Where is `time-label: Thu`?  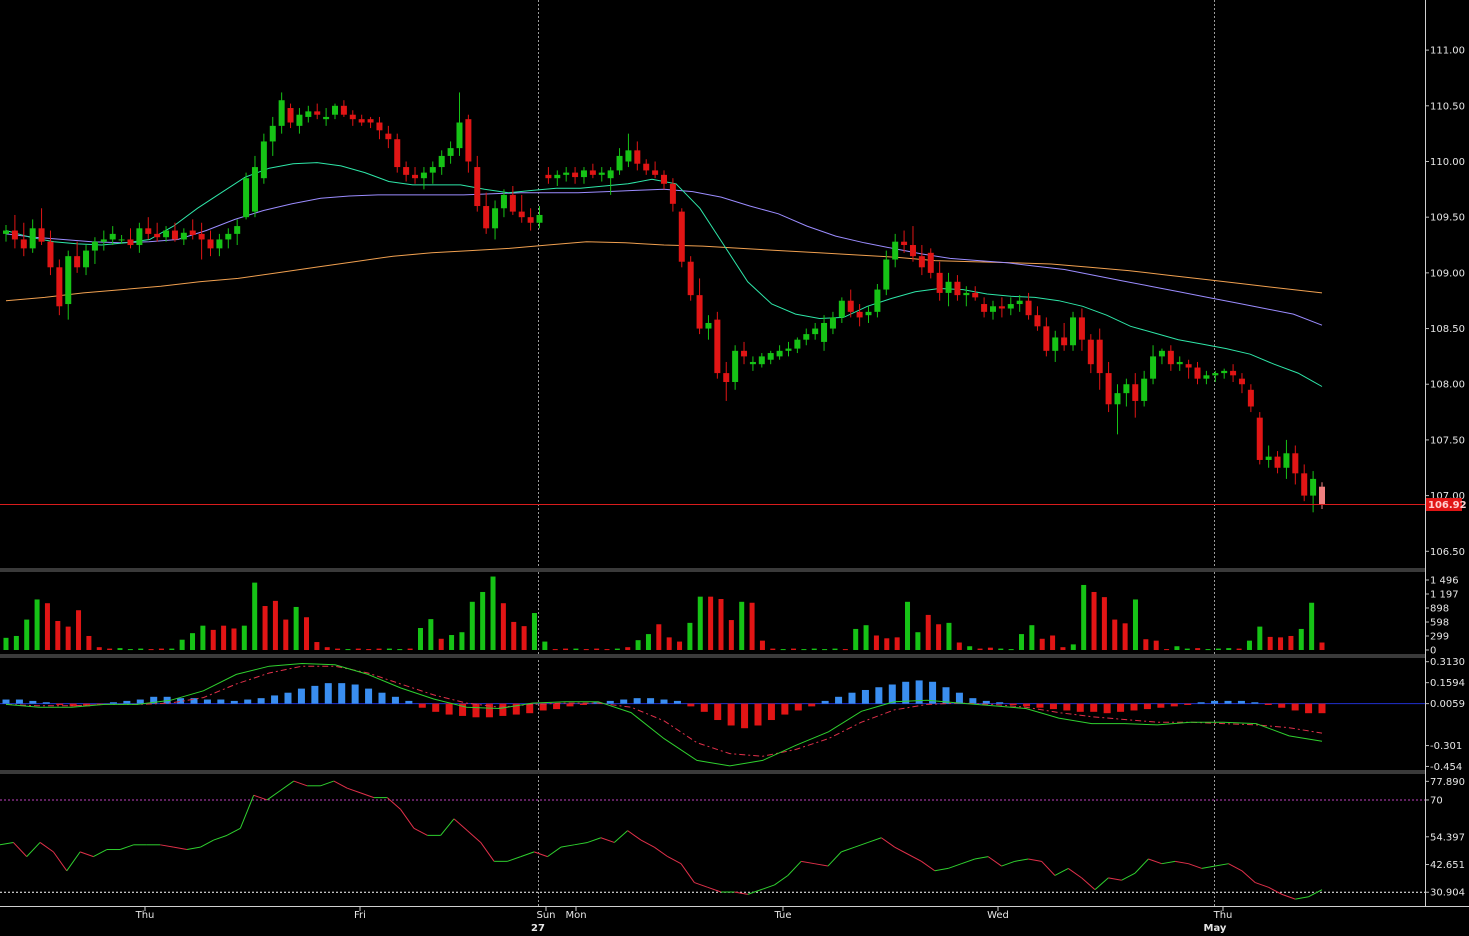
time-label: Thu is located at coordinates (1223, 915).